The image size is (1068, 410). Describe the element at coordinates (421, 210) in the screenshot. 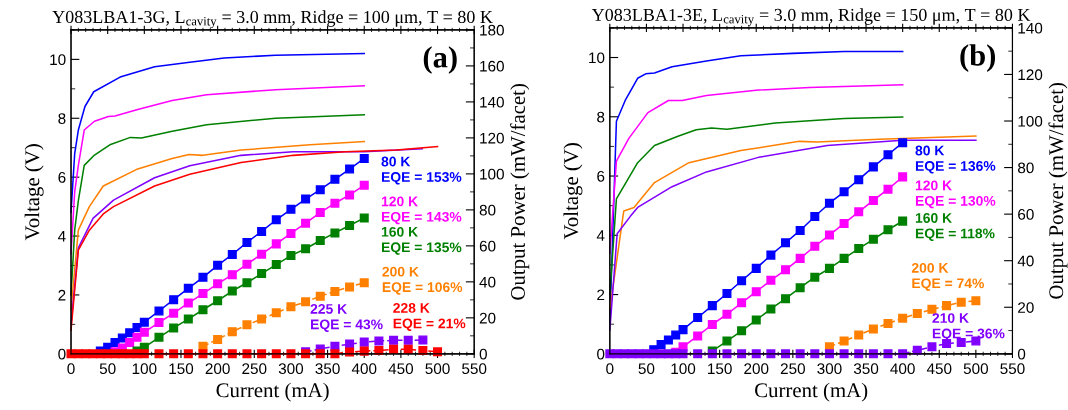

I see `annotation: 120 K EQE = 143%` at that location.